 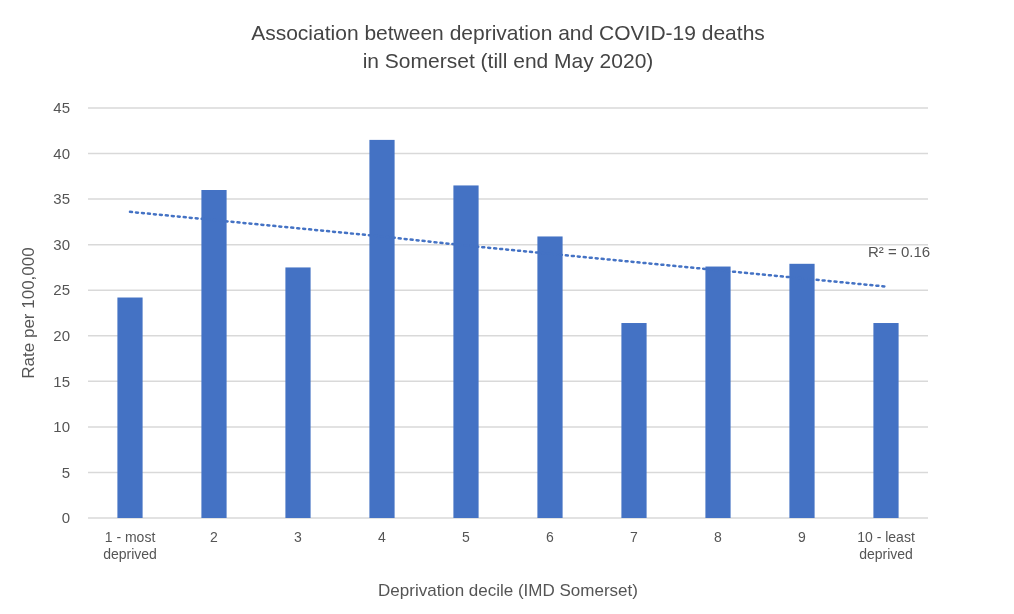 What do you see at coordinates (61, 244) in the screenshot?
I see `y-tick-label: 30` at bounding box center [61, 244].